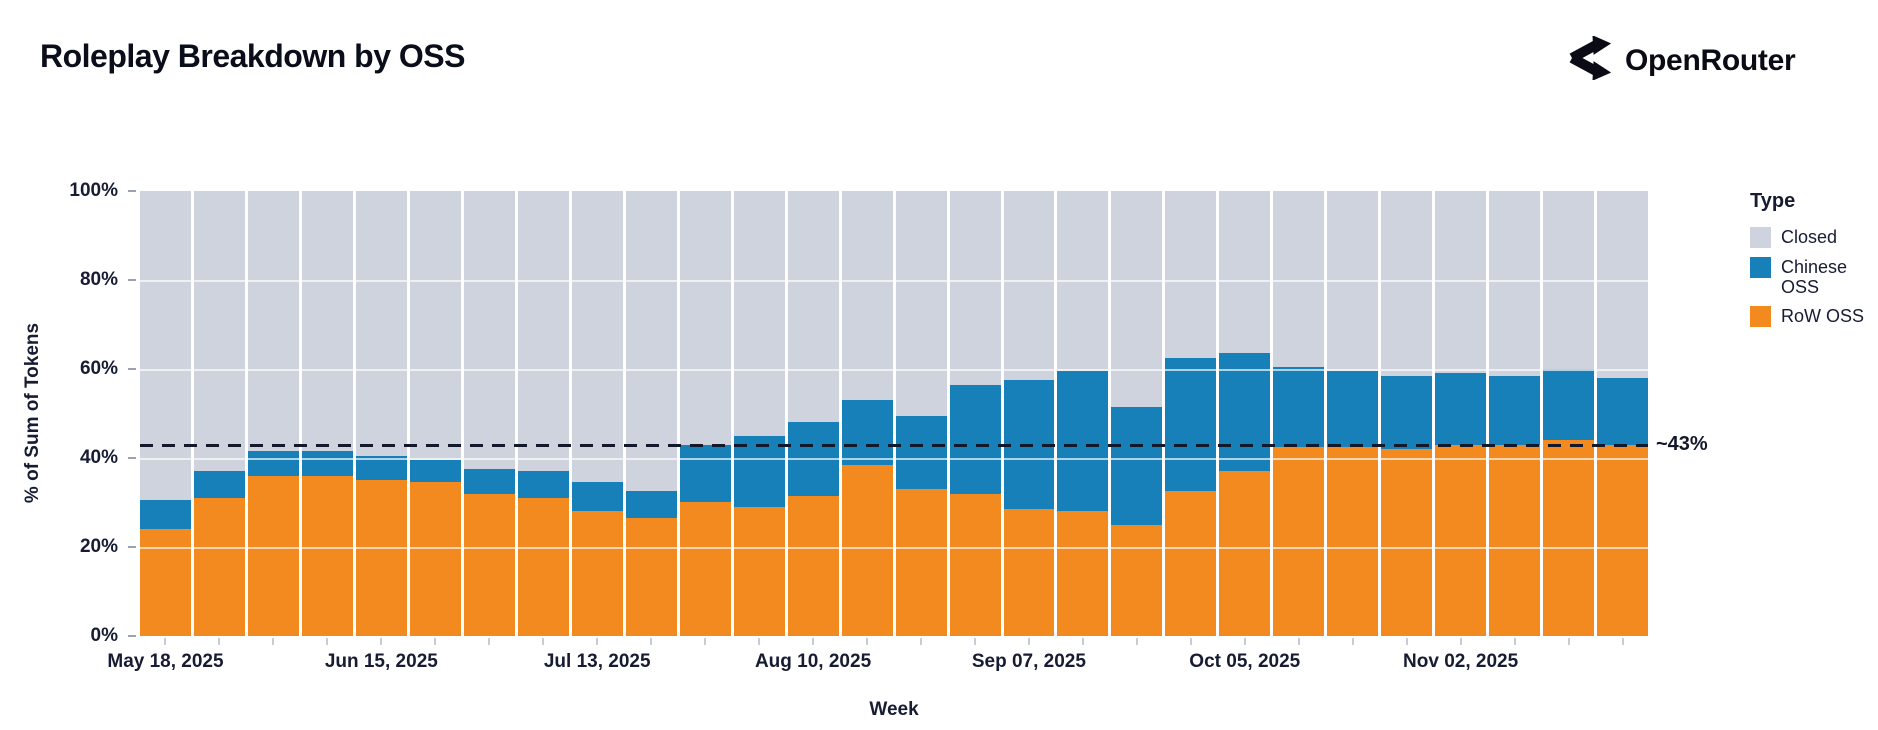 The width and height of the screenshot is (1878, 730). What do you see at coordinates (1812, 277) in the screenshot?
I see `legend-item-chinese-oss: Chinese OSS` at bounding box center [1812, 277].